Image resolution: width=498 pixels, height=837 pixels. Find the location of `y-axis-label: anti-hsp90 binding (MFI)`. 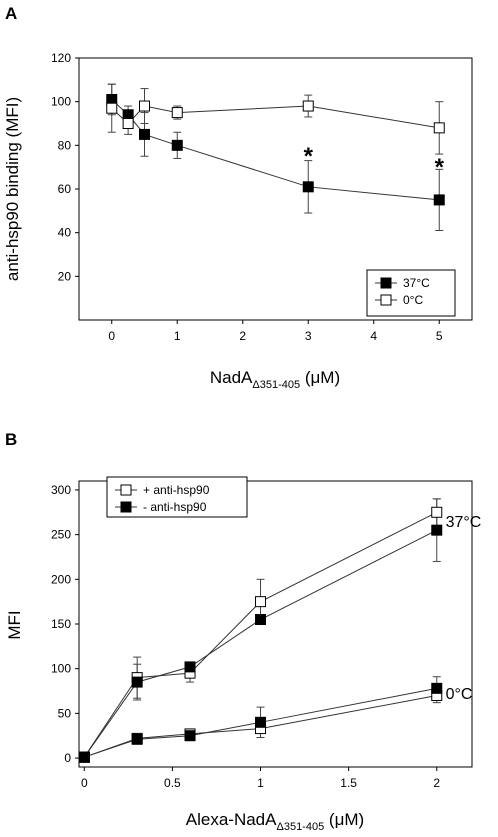

y-axis-label: anti-hsp90 binding (MFI) is located at coordinates (12, 189).